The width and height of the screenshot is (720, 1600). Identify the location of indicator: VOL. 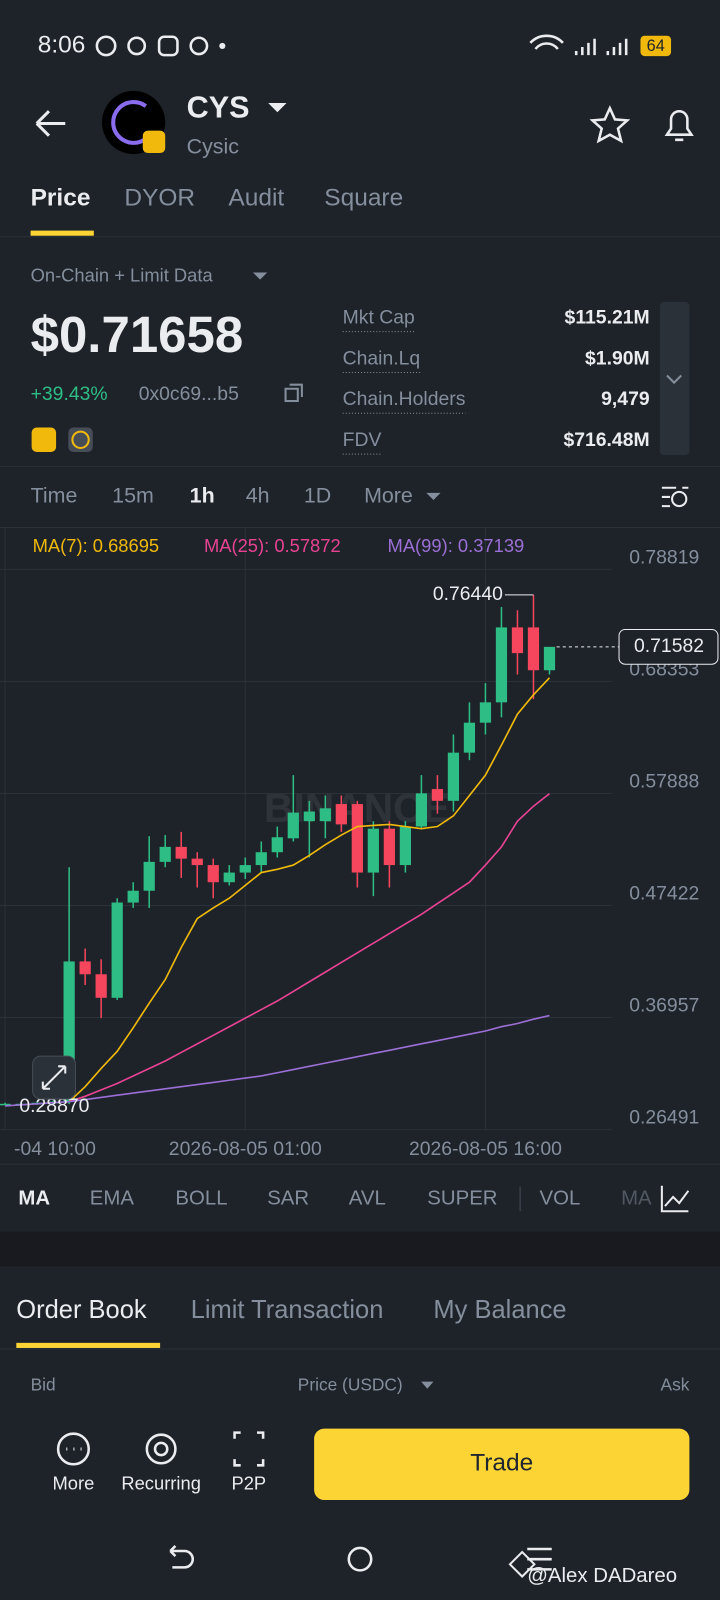
(559, 1198).